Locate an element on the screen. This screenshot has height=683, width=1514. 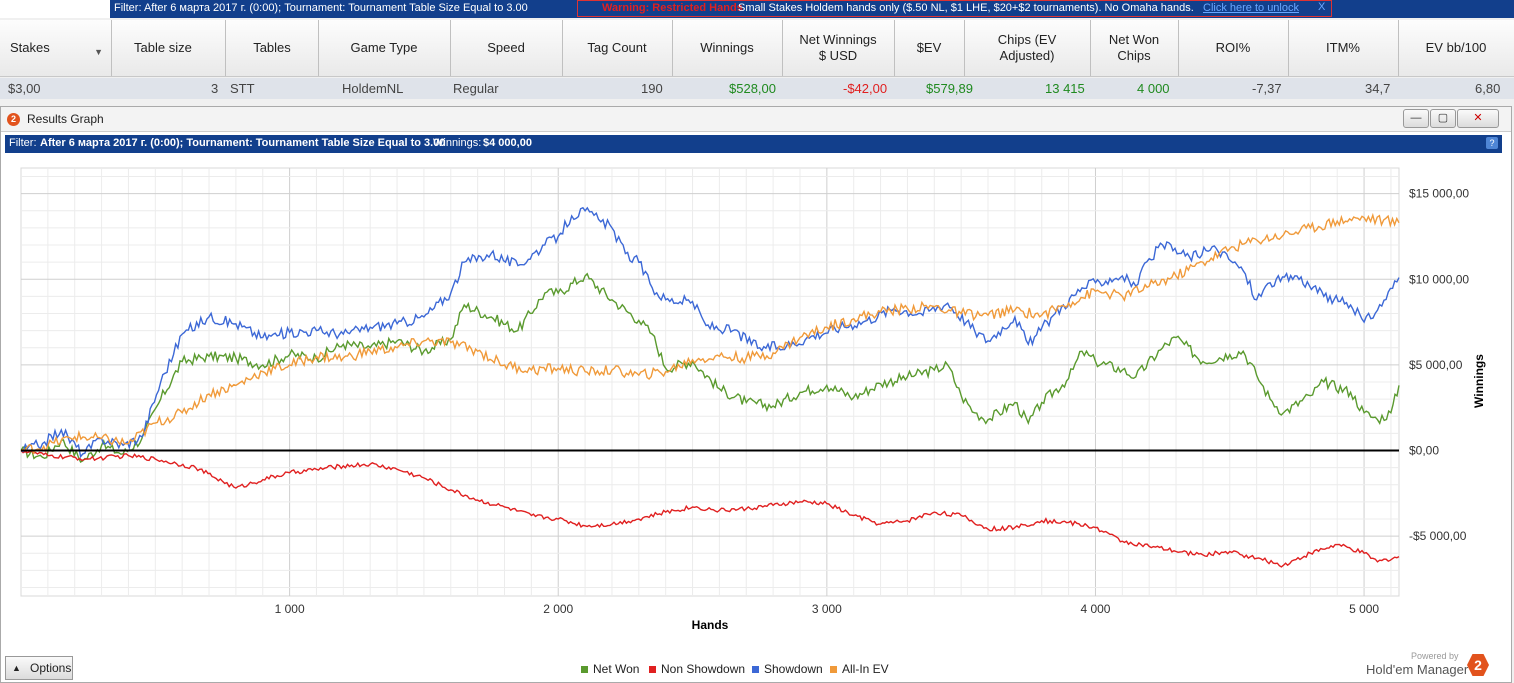
col-header-label: Net Winnings $ USD is located at coordinates (838, 47).